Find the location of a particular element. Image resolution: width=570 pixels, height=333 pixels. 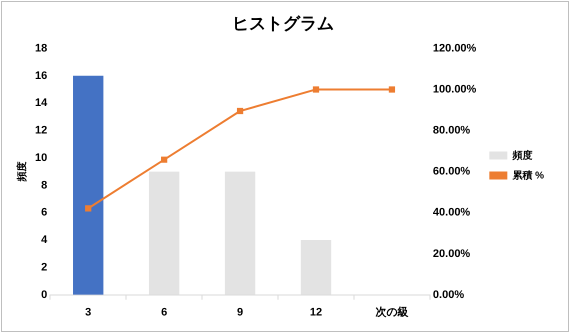

y-tick-label: 2 is located at coordinates (44, 267).